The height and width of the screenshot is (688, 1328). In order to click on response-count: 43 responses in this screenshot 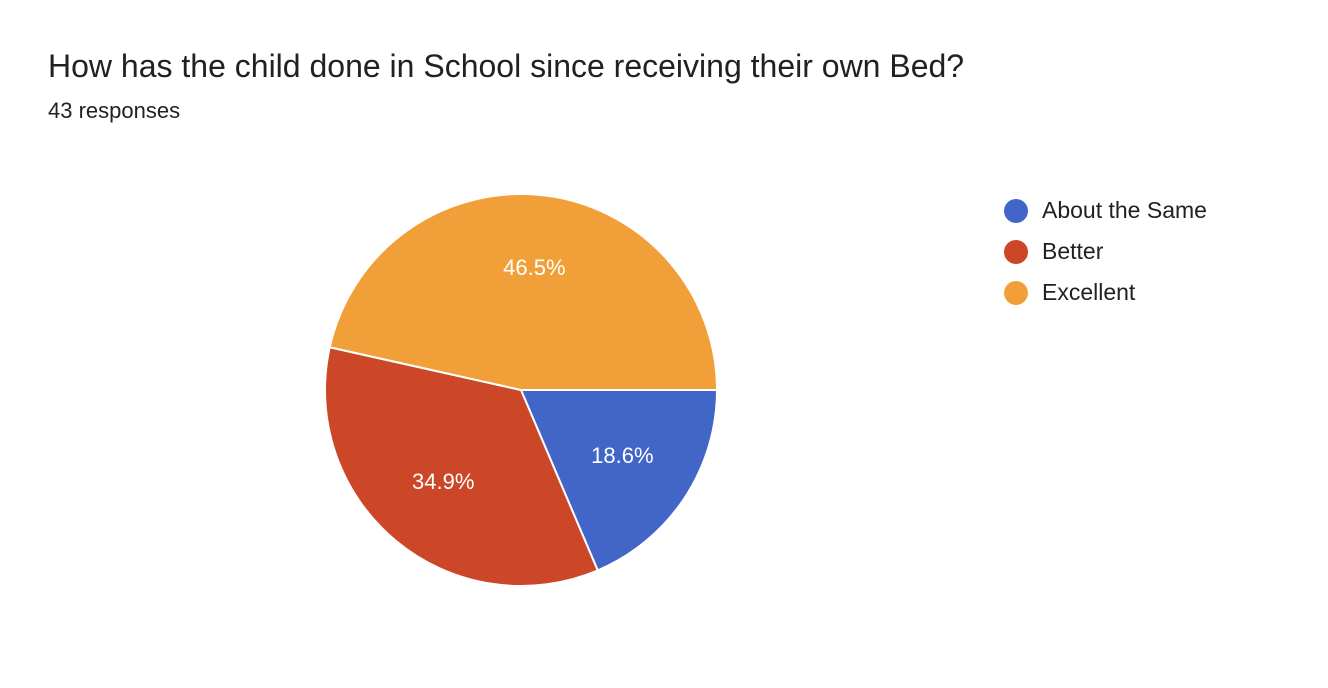, I will do `click(114, 110)`.